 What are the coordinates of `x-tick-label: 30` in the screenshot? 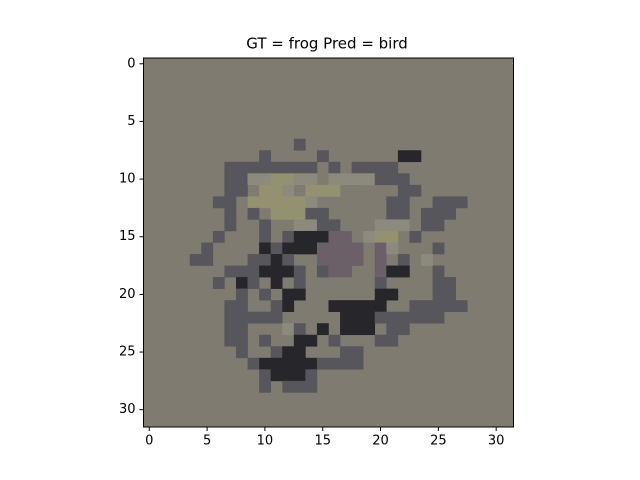 It's located at (496, 441).